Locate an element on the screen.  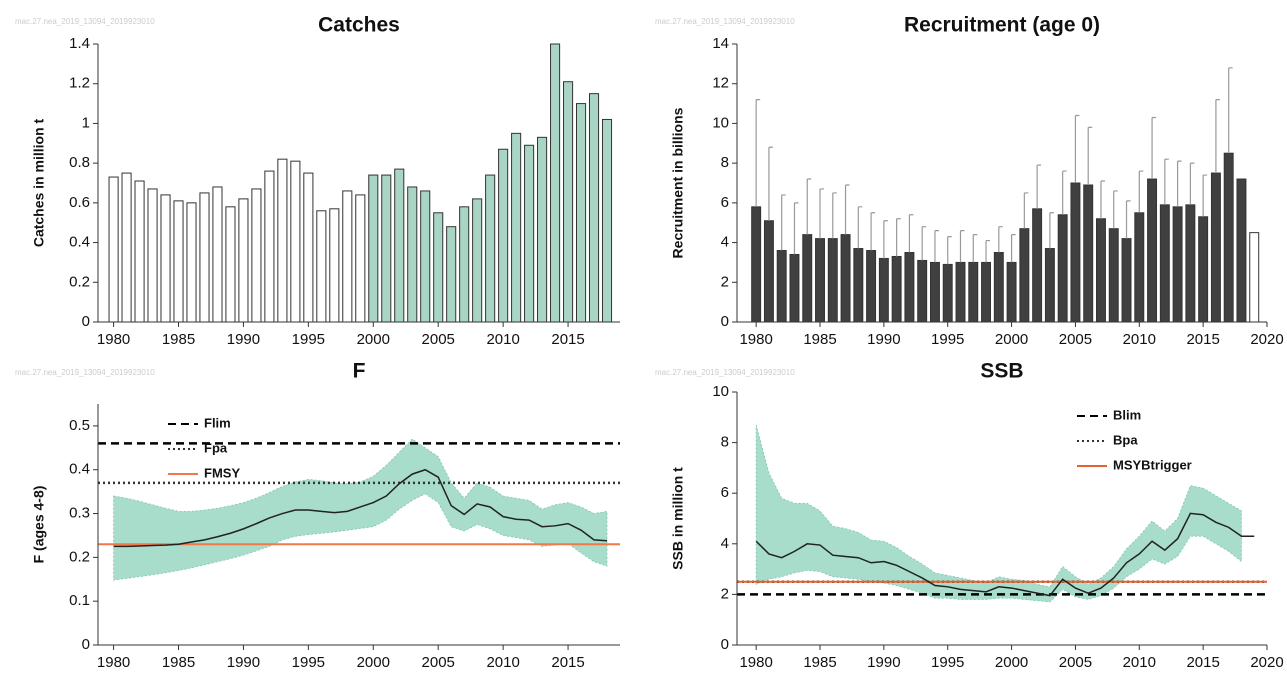
confidence-band is located at coordinates (360, 509).